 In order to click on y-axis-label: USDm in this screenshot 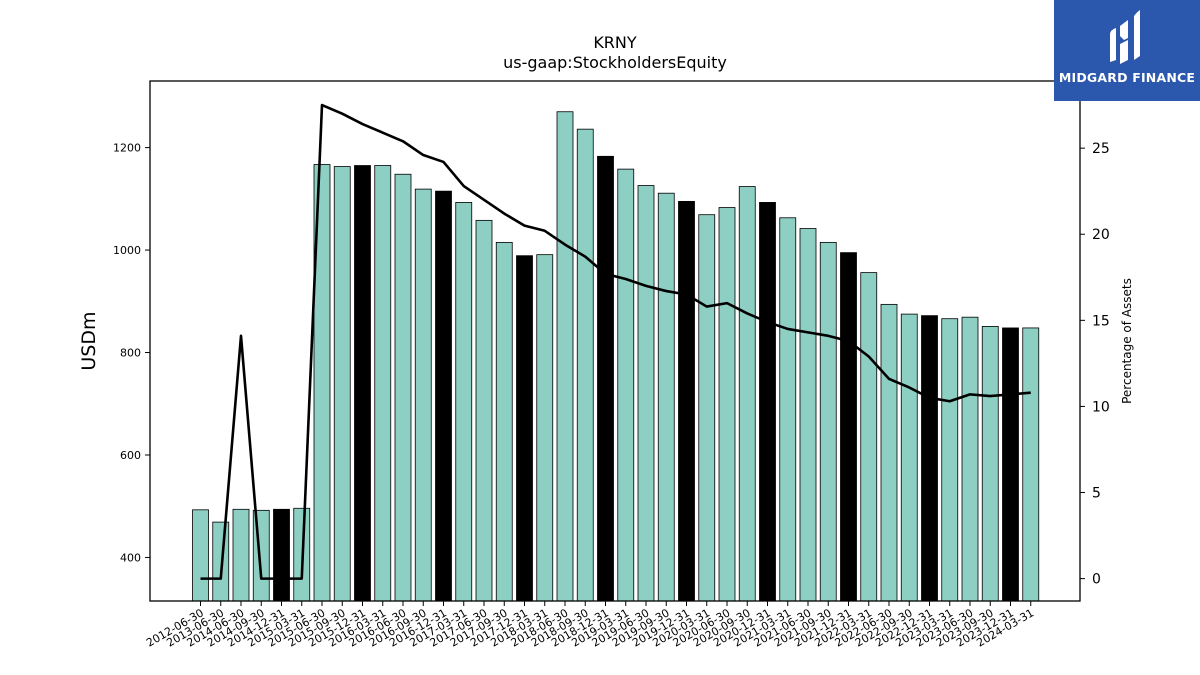, I will do `click(89, 340)`.